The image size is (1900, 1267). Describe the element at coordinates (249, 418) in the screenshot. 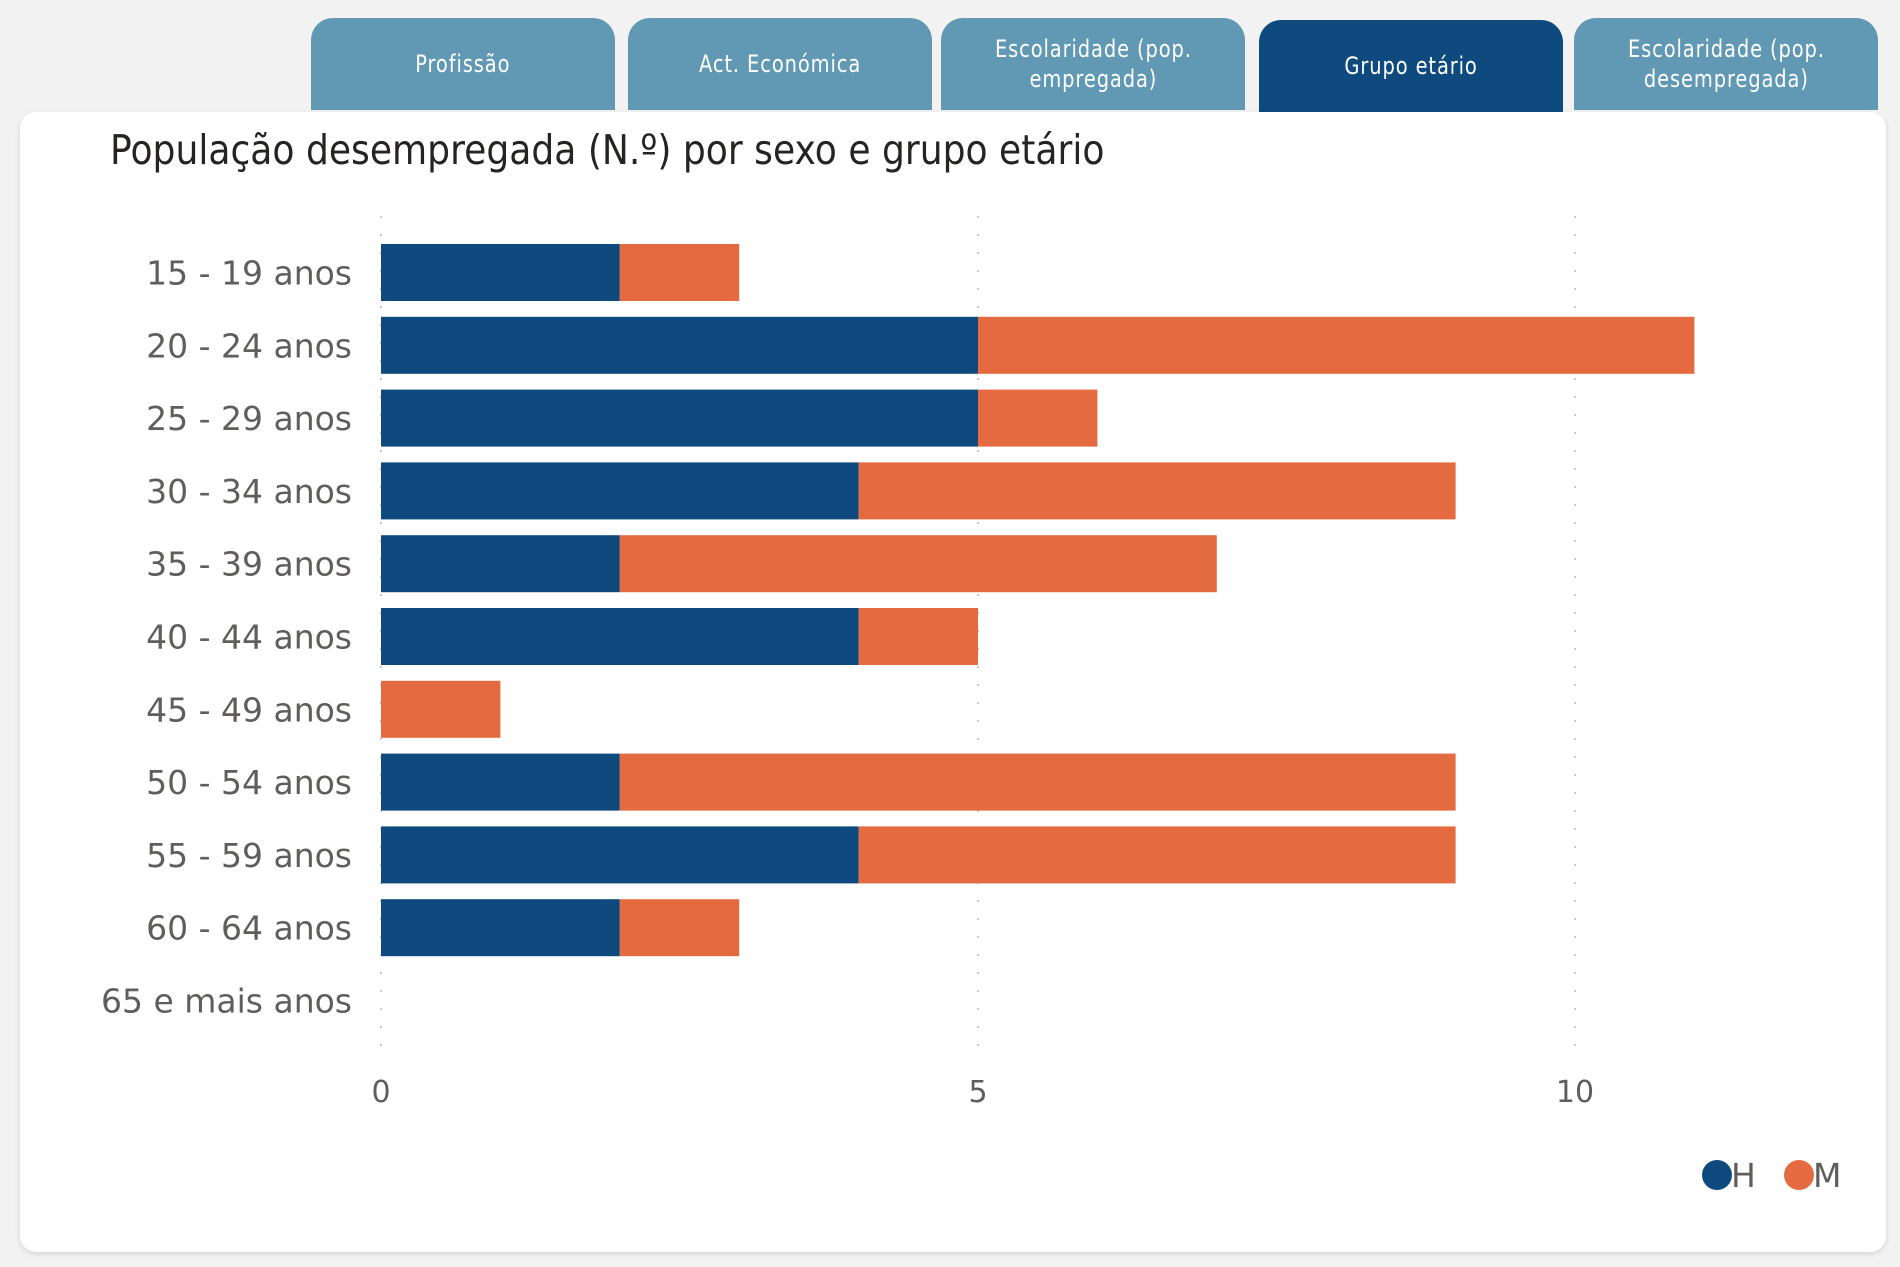

I see `category-label: 25 - 29 anos` at that location.